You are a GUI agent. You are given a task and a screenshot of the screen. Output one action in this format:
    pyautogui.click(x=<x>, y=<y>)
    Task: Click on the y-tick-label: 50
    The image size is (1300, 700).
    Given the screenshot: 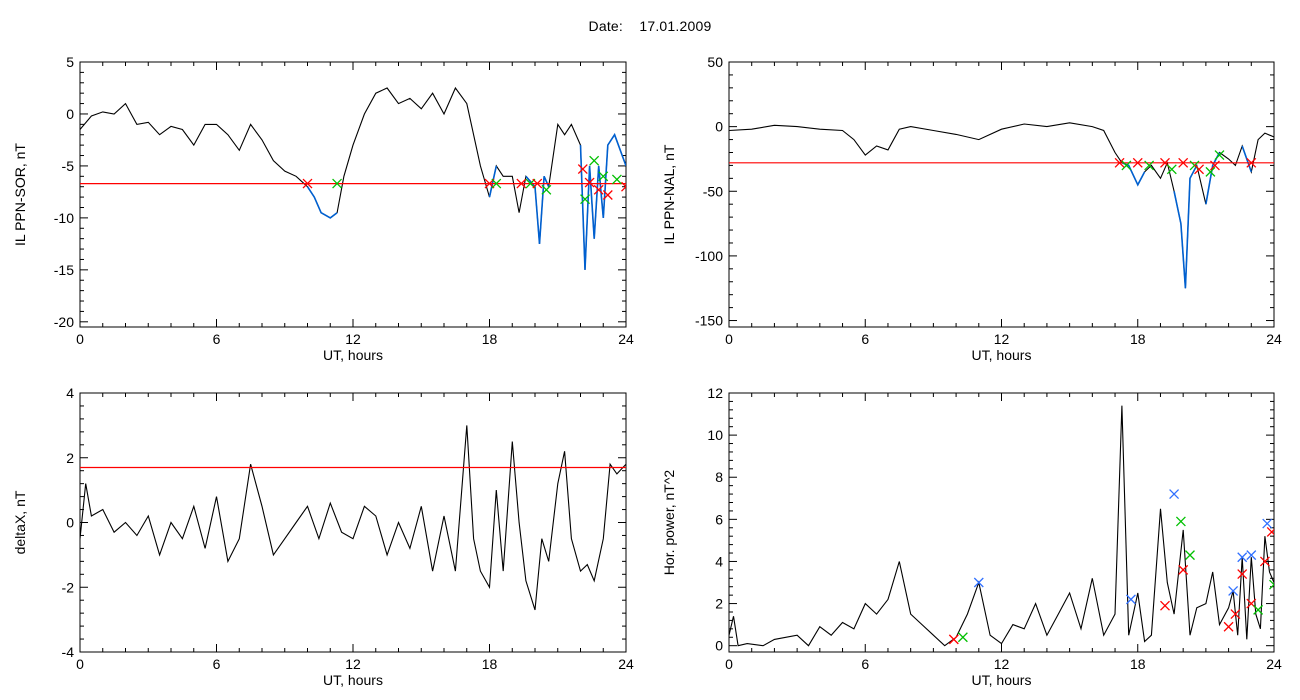 What is the action you would take?
    pyautogui.click(x=715, y=62)
    